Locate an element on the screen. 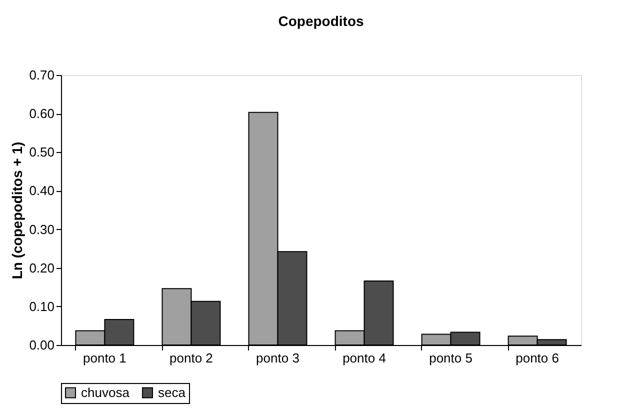  y-tick-label: 0.20 is located at coordinates (41, 268).